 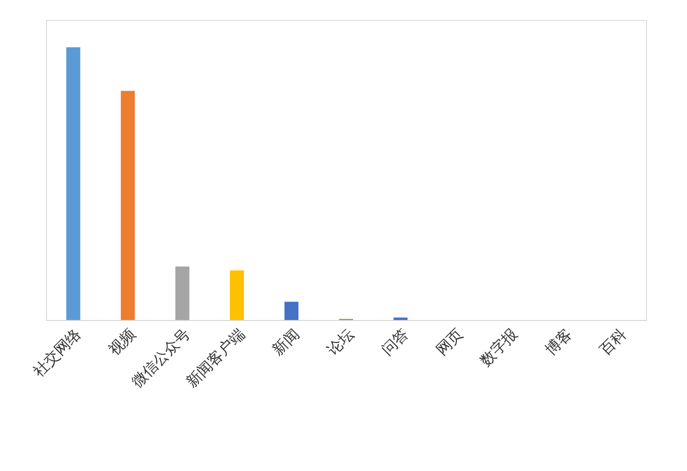 What do you see at coordinates (449, 342) in the screenshot?
I see `x-tick-label: 网页` at bounding box center [449, 342].